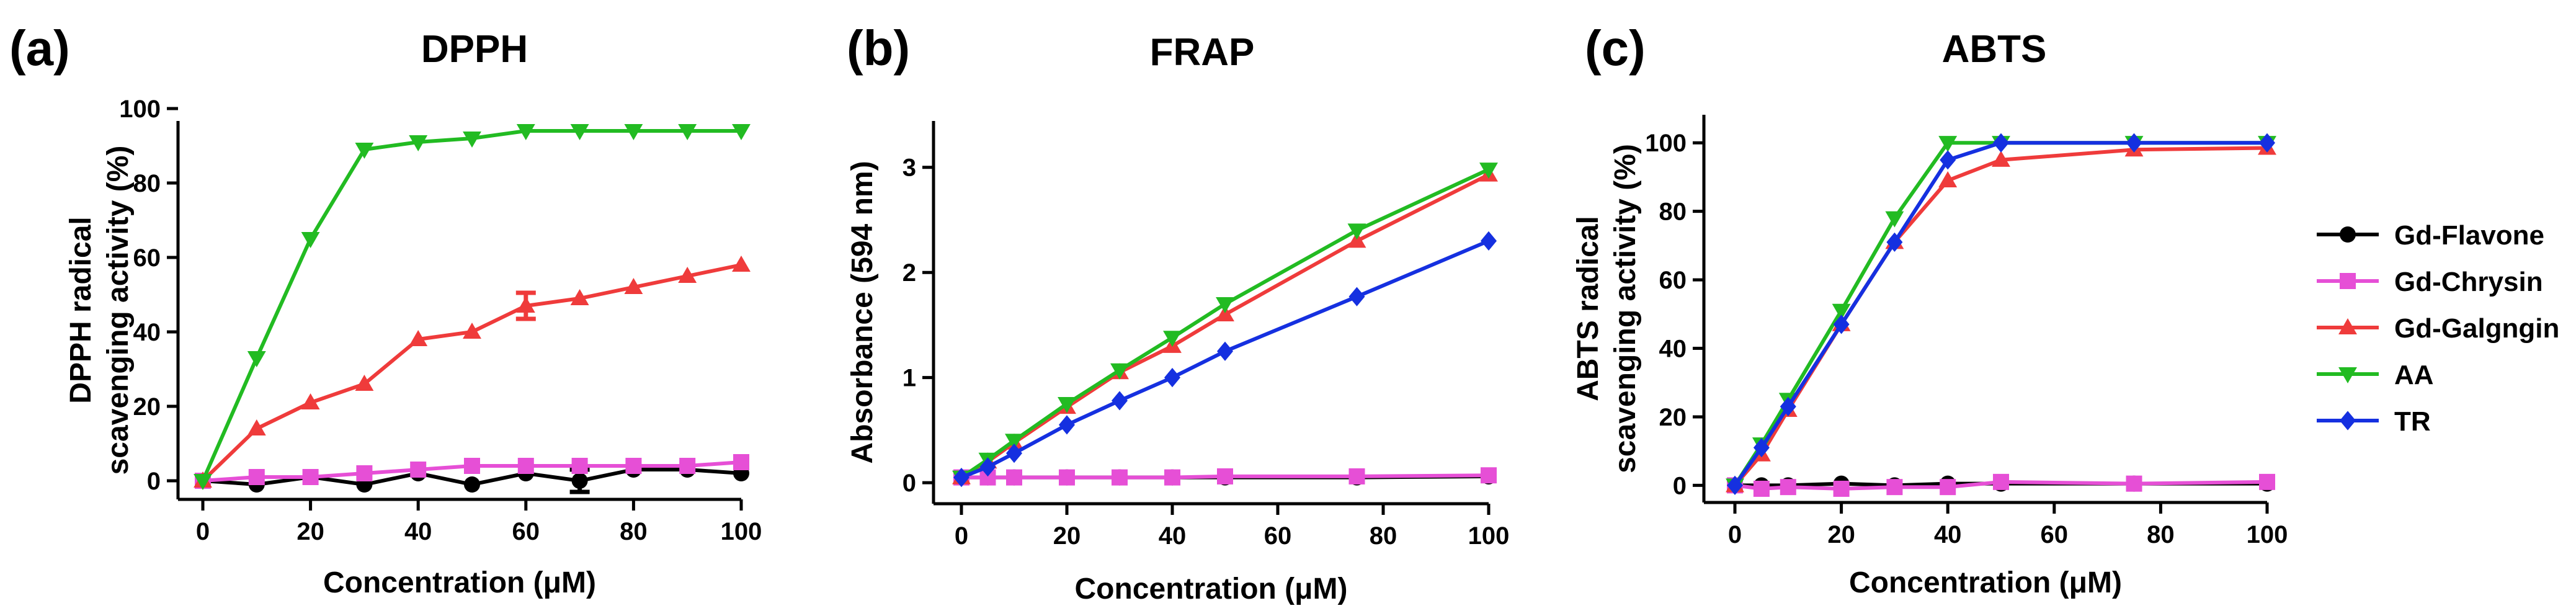 This screenshot has height=616, width=2576. I want to click on panel-frap-x-axis-label: Concentration (μM), so click(1211, 589).